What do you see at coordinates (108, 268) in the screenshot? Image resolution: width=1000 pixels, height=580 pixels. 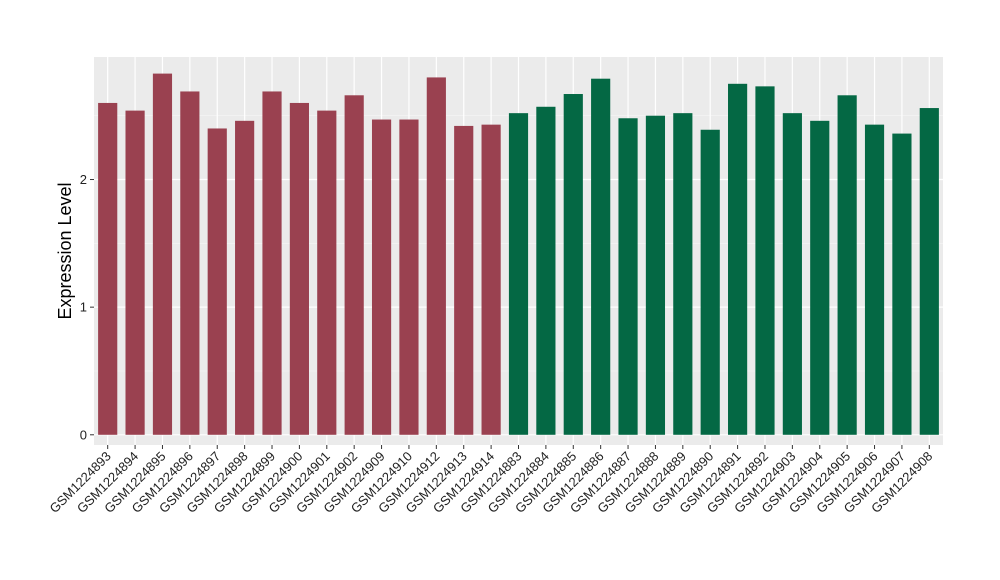 I see `bar-GSM1224893` at bounding box center [108, 268].